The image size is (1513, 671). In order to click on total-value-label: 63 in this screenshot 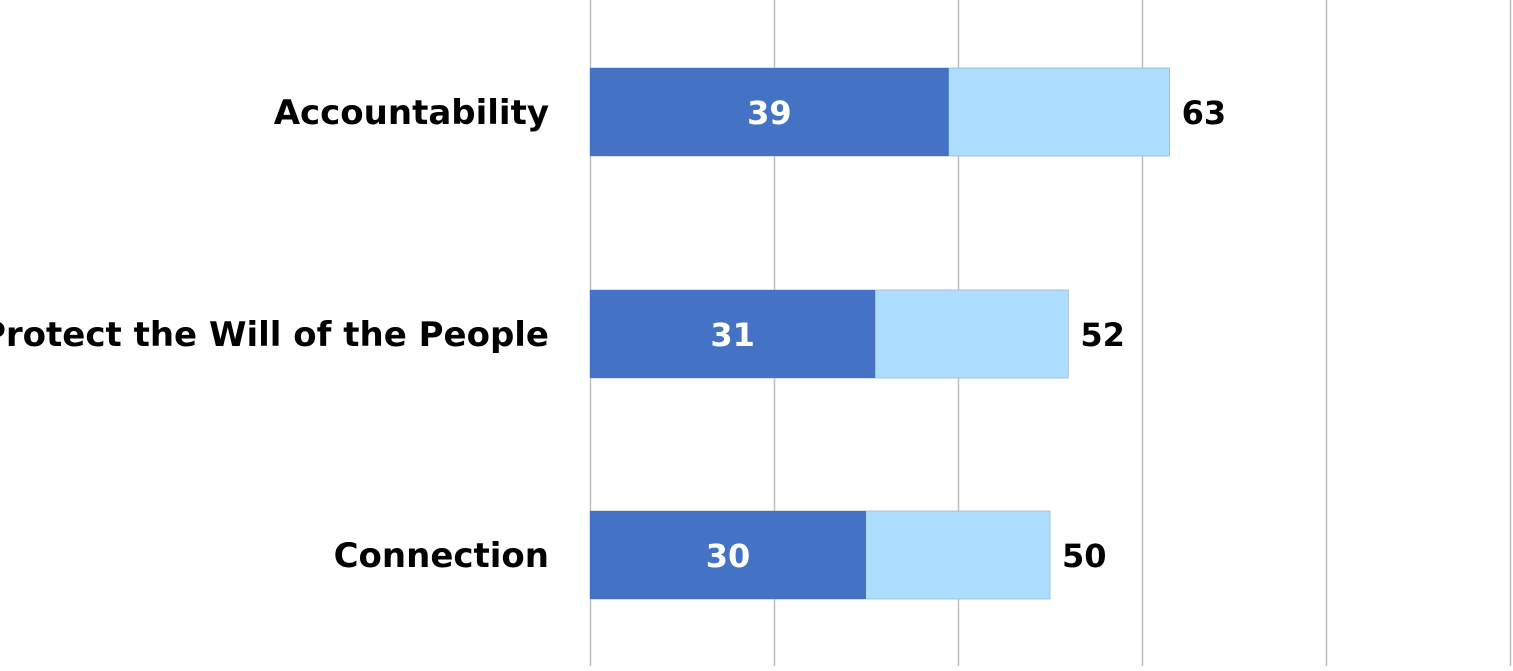, I will do `click(1204, 113)`.